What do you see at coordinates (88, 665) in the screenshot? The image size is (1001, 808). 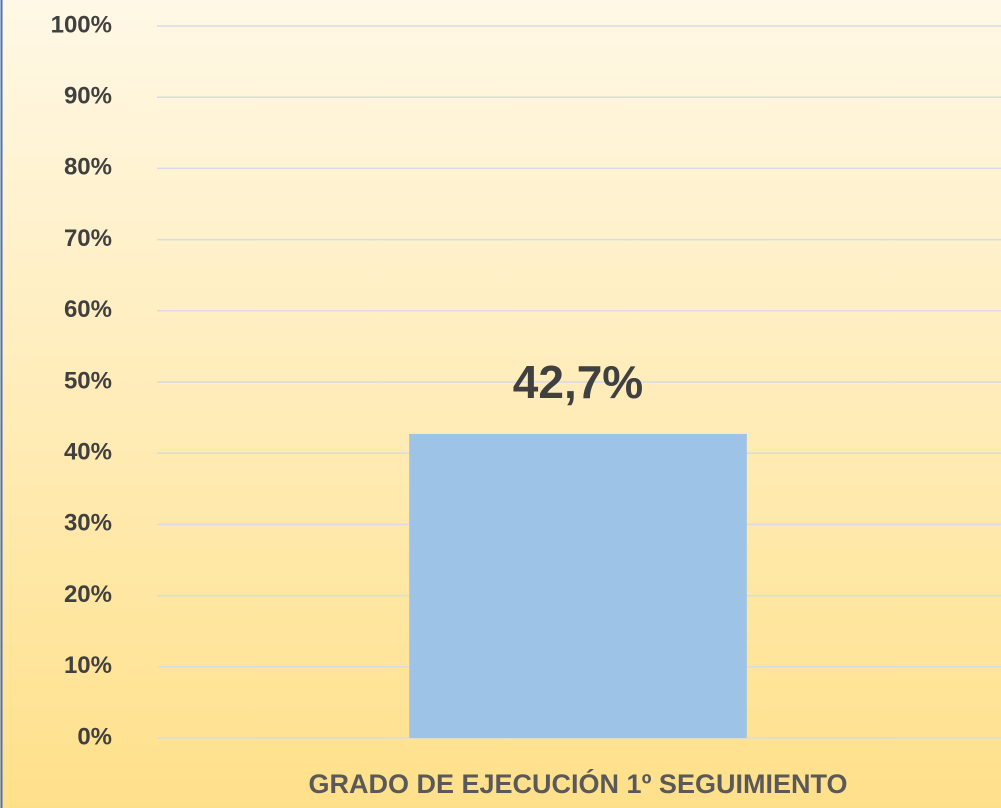 I see `y-tick-label: 10%` at bounding box center [88, 665].